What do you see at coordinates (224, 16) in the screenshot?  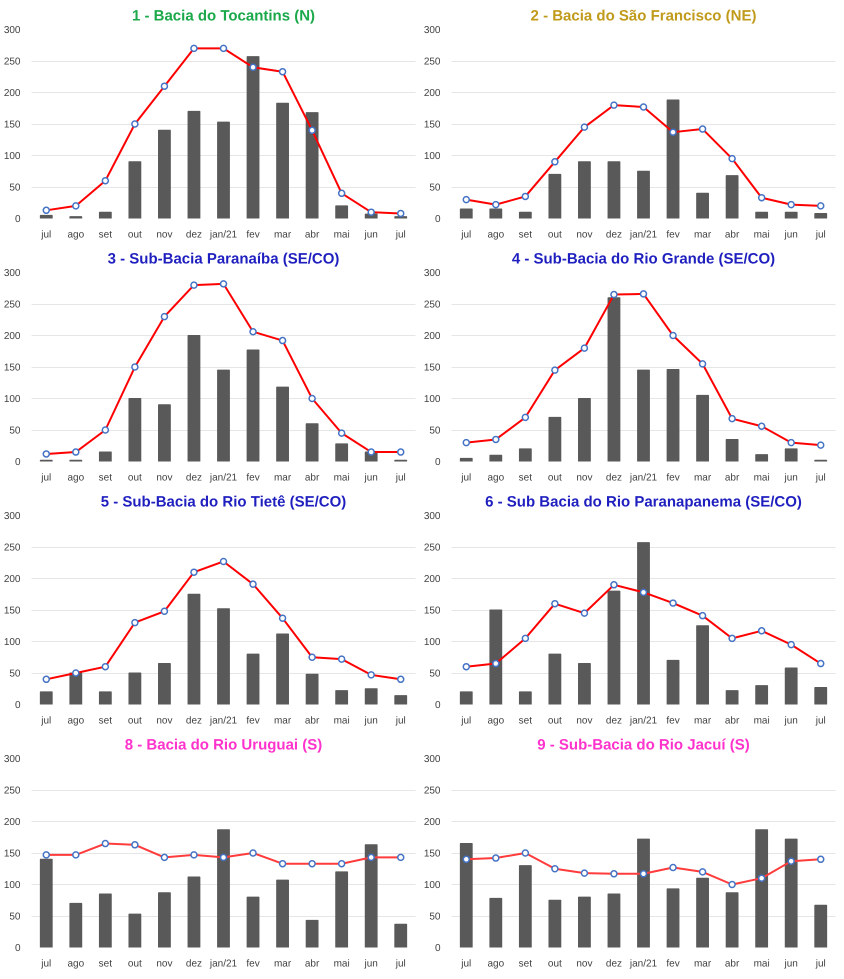 I see `chart-title: 1 - Bacia do Tocantins (N)` at bounding box center [224, 16].